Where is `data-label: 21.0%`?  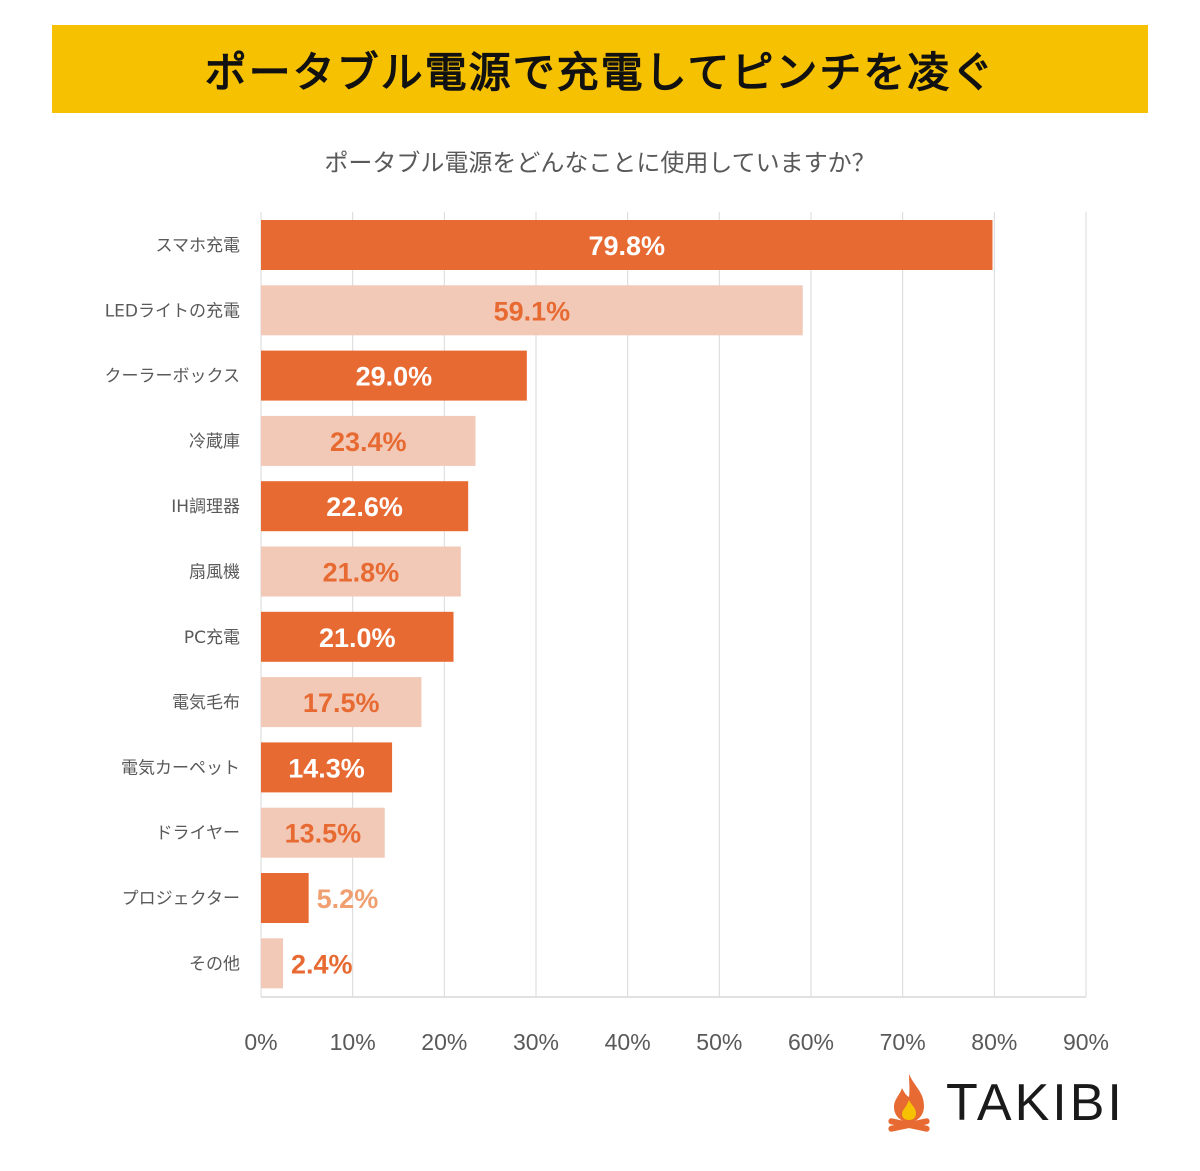 data-label: 21.0% is located at coordinates (357, 638).